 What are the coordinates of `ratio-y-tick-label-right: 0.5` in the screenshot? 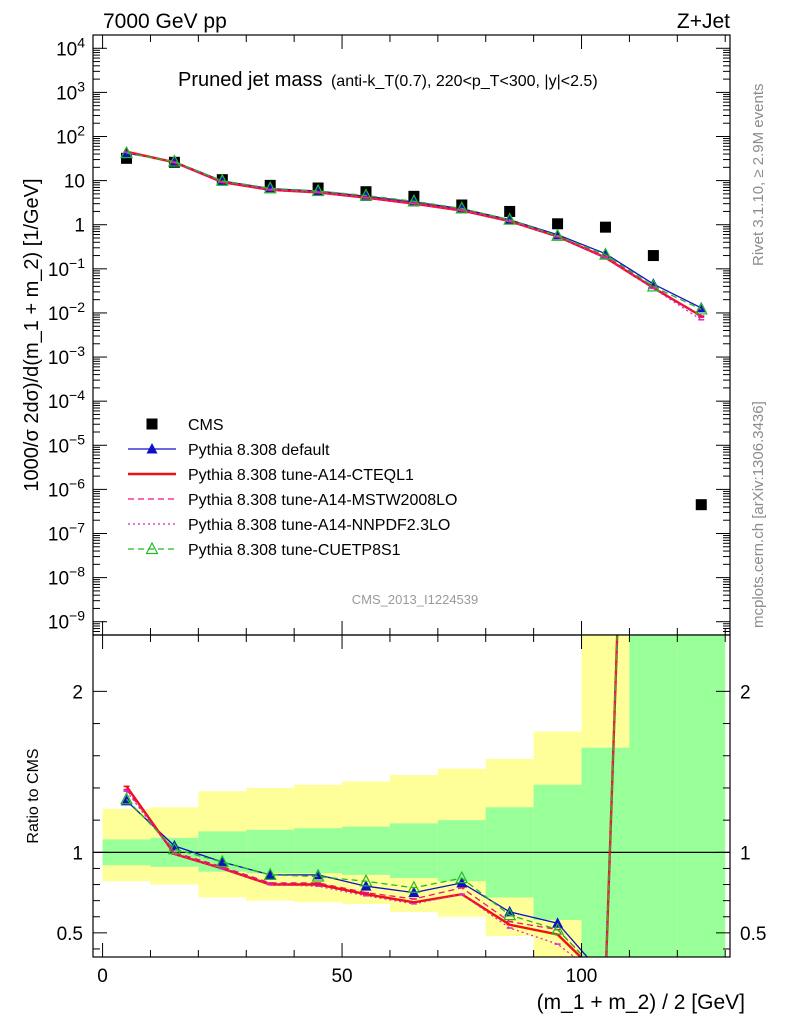 It's located at (753, 934).